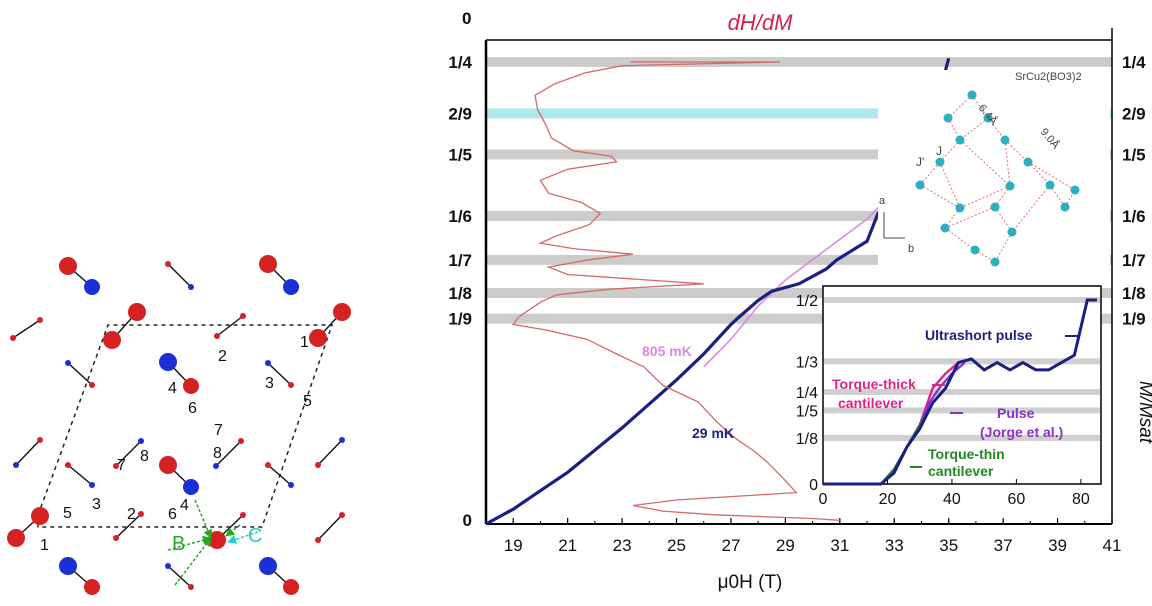 Image resolution: width=1152 pixels, height=606 pixels. Describe the element at coordinates (871, 403) in the screenshot. I see `inset-legend-cantilever-1: cantilever` at that location.